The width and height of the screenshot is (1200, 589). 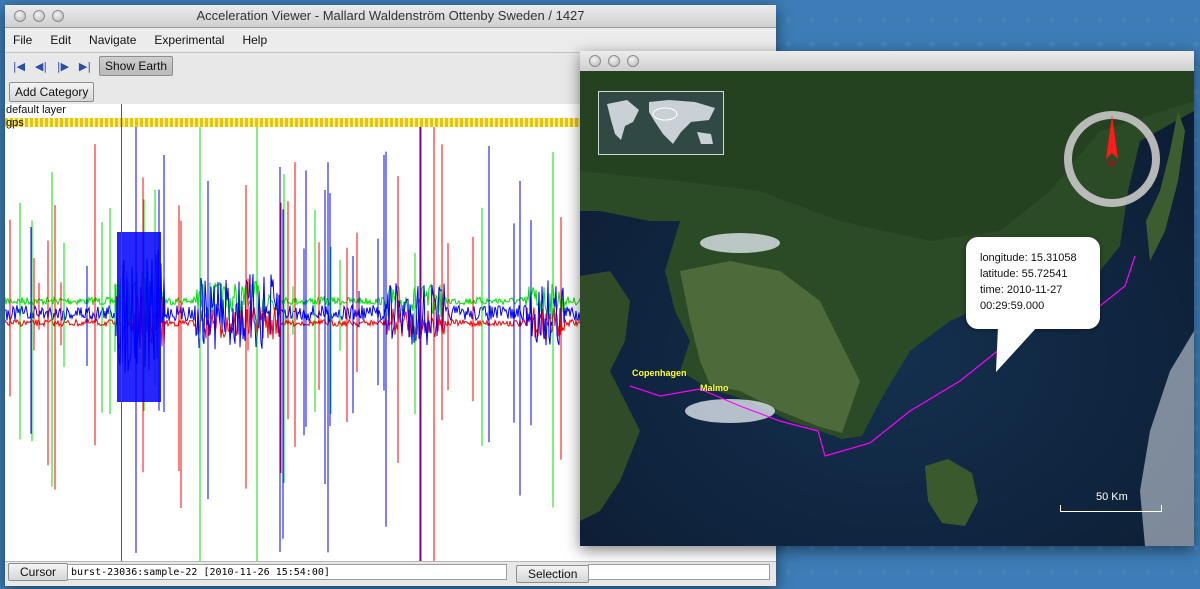 What do you see at coordinates (595, 61) in the screenshot?
I see `earth-close-button` at bounding box center [595, 61].